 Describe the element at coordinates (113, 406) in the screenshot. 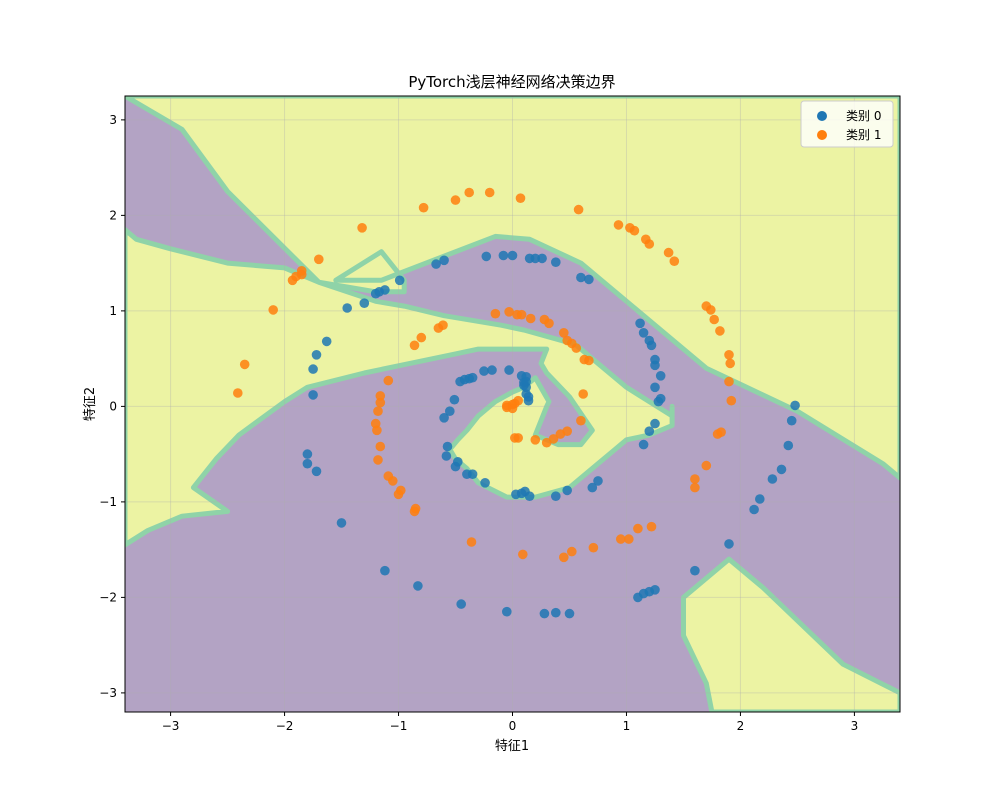

I see `y-tick-label: 0` at that location.